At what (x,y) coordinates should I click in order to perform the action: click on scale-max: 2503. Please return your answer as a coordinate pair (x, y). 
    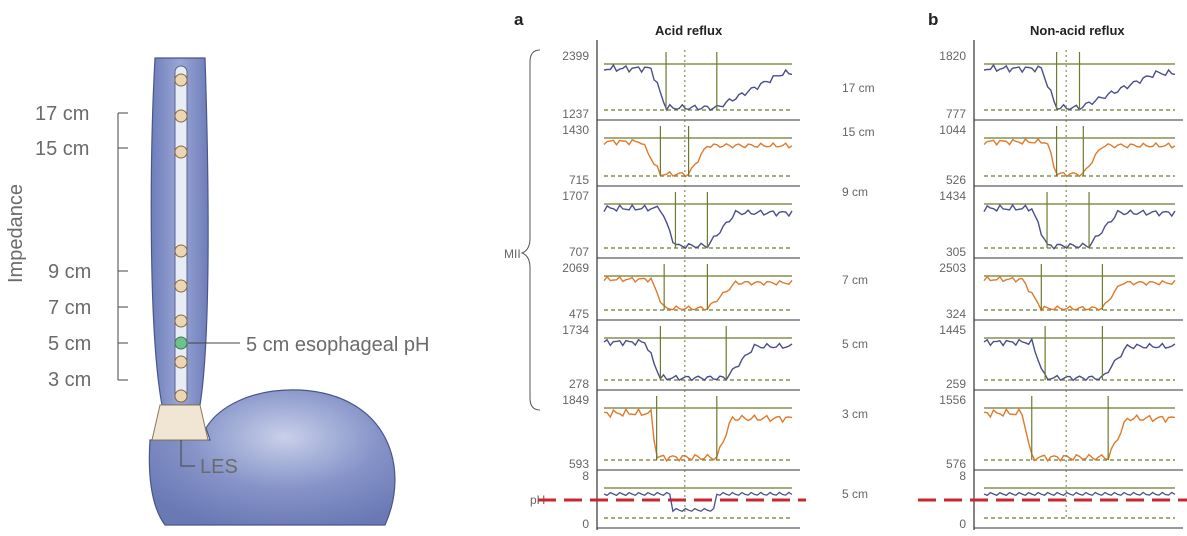
    Looking at the image, I should click on (952, 268).